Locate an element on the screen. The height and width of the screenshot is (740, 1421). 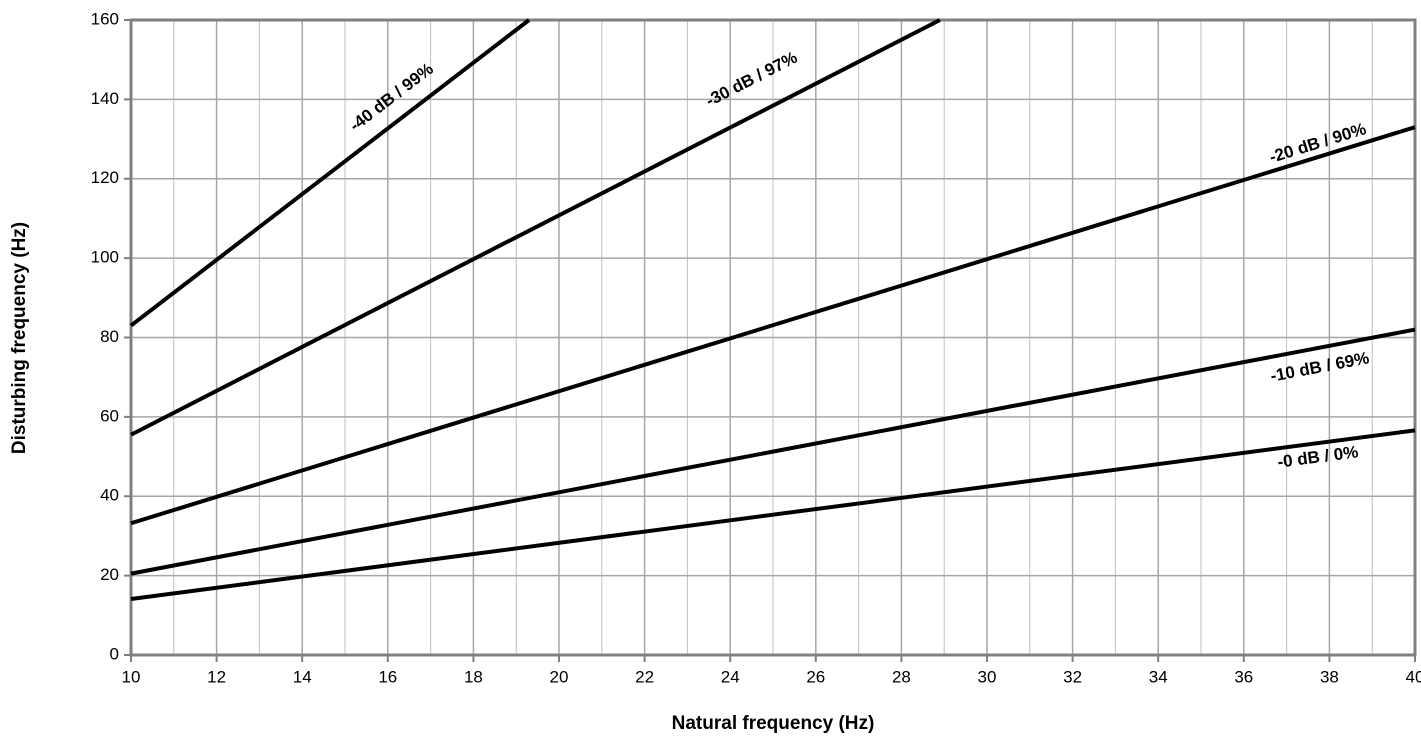
y-tick-label: 100 is located at coordinates (105, 257).